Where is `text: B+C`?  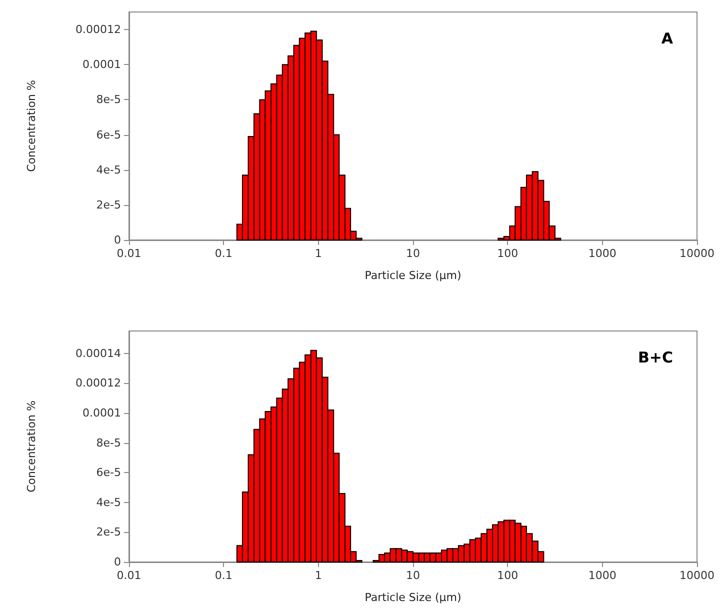
text: B+C is located at coordinates (656, 357).